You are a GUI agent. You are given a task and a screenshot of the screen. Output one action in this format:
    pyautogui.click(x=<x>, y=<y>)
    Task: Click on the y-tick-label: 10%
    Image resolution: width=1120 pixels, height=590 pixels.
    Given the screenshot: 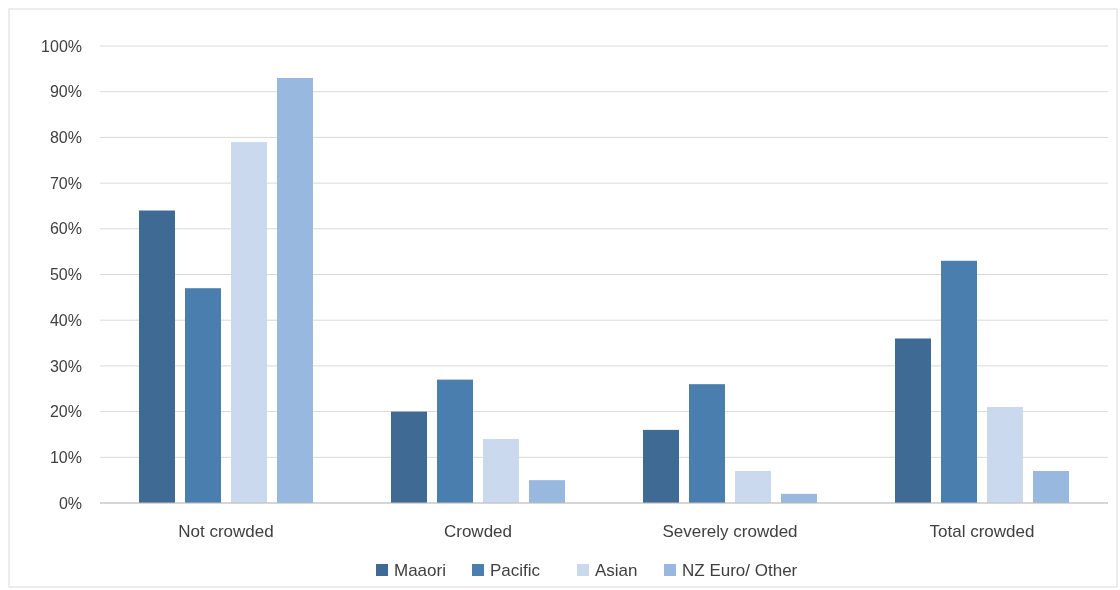 What is the action you would take?
    pyautogui.click(x=65, y=457)
    